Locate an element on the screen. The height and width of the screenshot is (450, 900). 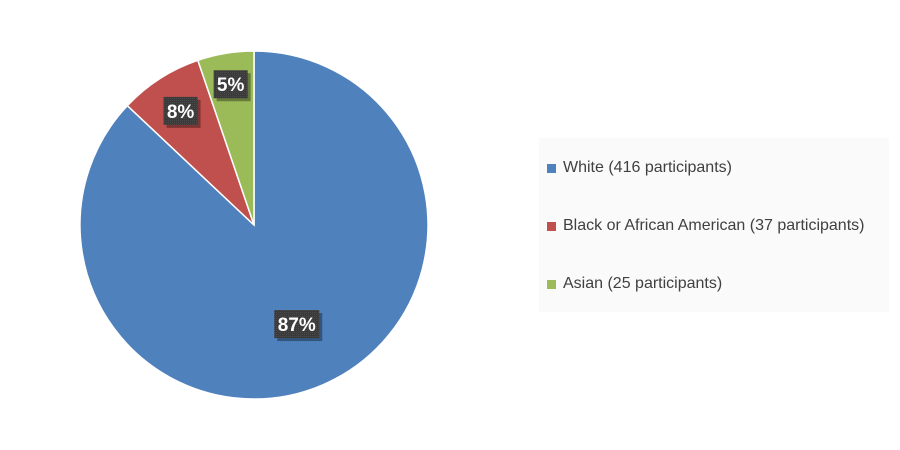
legend-item-asian: Asian (25 participants) is located at coordinates (718, 284).